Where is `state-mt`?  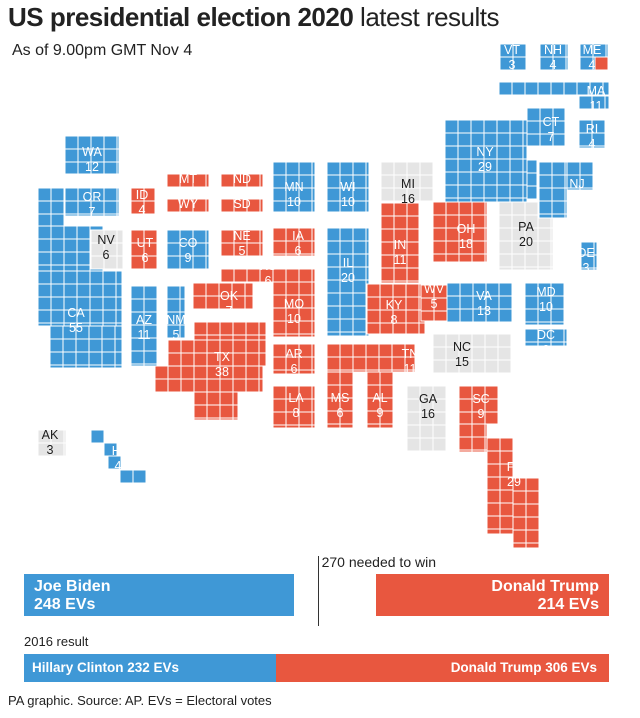 state-mt is located at coordinates (188, 180).